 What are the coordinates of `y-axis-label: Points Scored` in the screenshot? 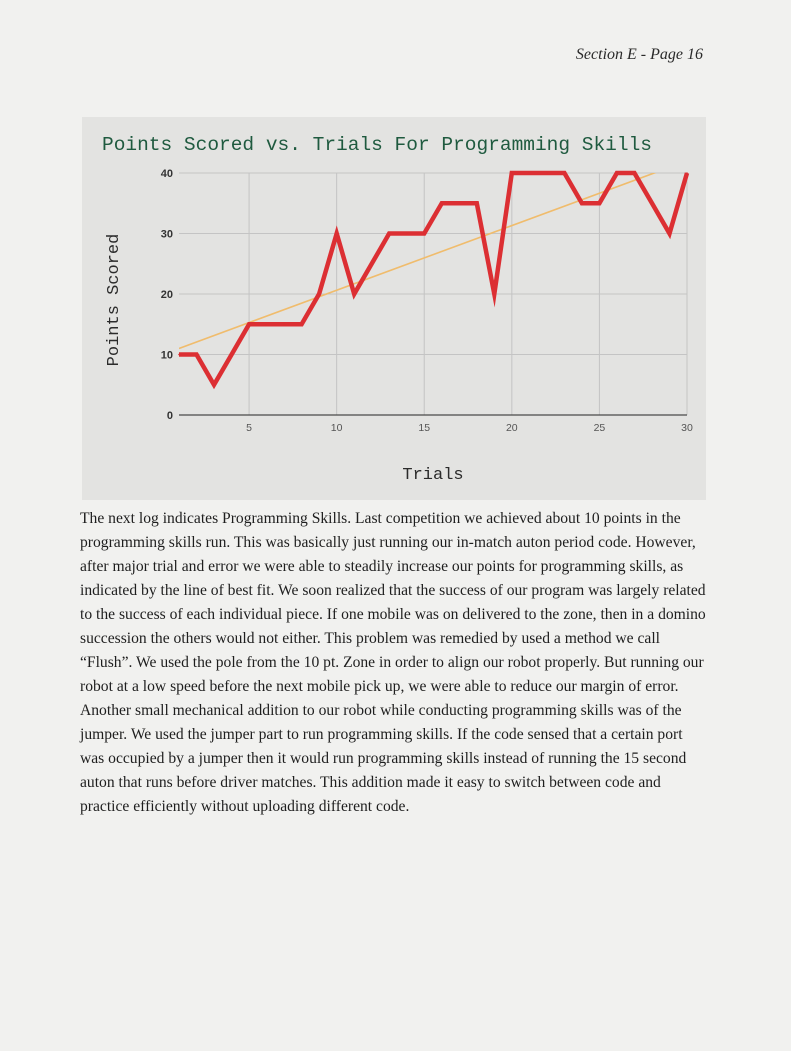 It's located at (114, 300).